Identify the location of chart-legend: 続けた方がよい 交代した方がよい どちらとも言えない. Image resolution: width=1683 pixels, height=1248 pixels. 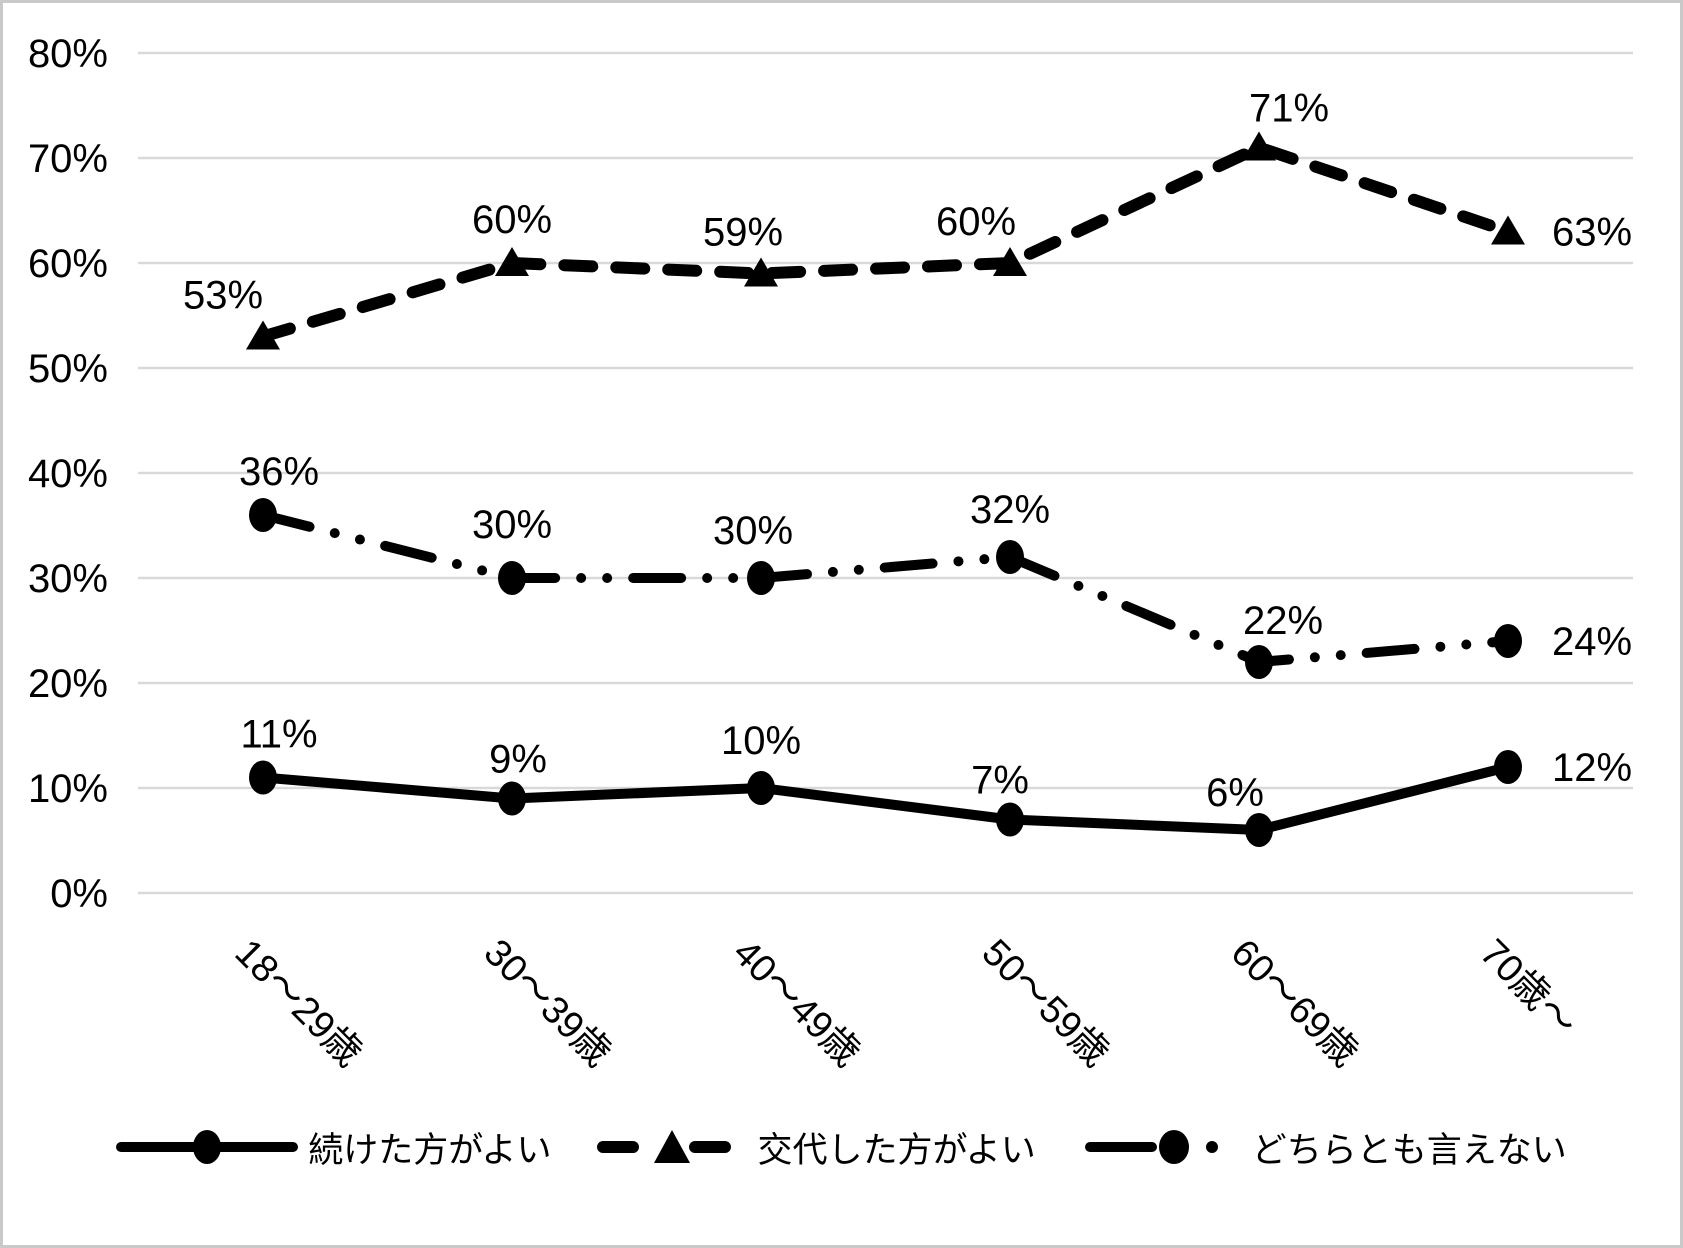
(841, 1147).